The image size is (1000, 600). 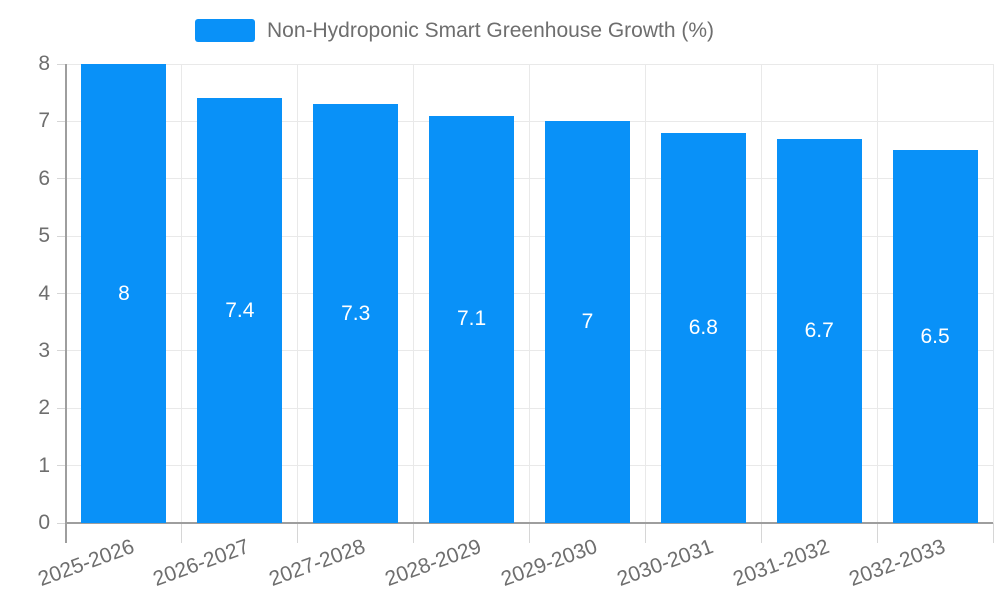 What do you see at coordinates (317, 563) in the screenshot?
I see `x-axis-label: 2027-2028` at bounding box center [317, 563].